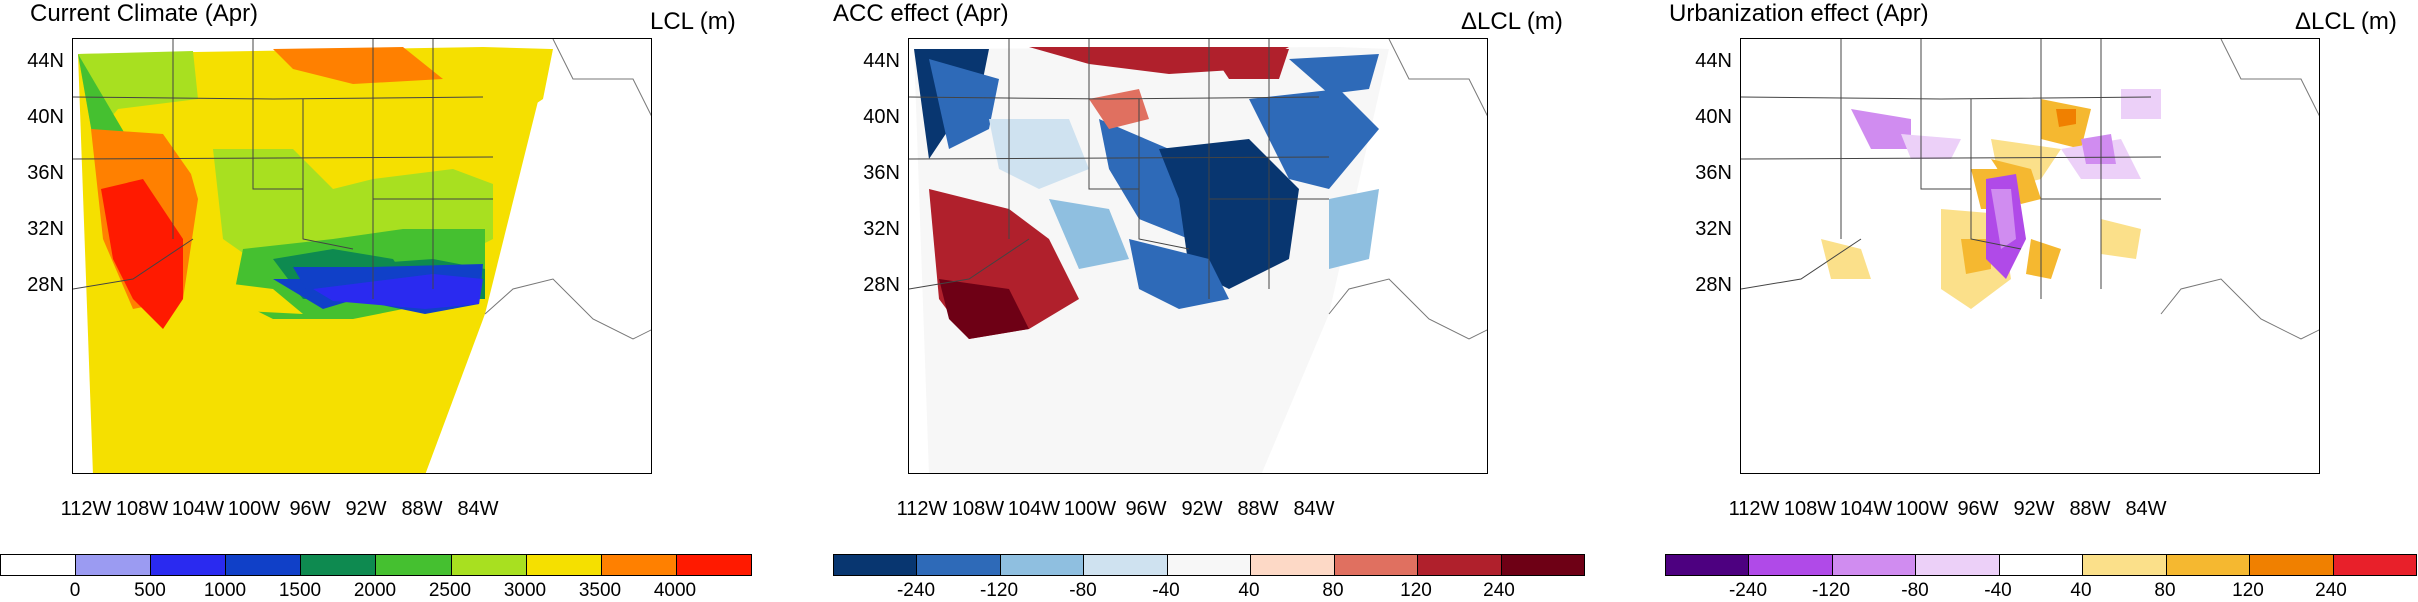  What do you see at coordinates (675, 590) in the screenshot?
I see `colorbar-label: 4000` at bounding box center [675, 590].